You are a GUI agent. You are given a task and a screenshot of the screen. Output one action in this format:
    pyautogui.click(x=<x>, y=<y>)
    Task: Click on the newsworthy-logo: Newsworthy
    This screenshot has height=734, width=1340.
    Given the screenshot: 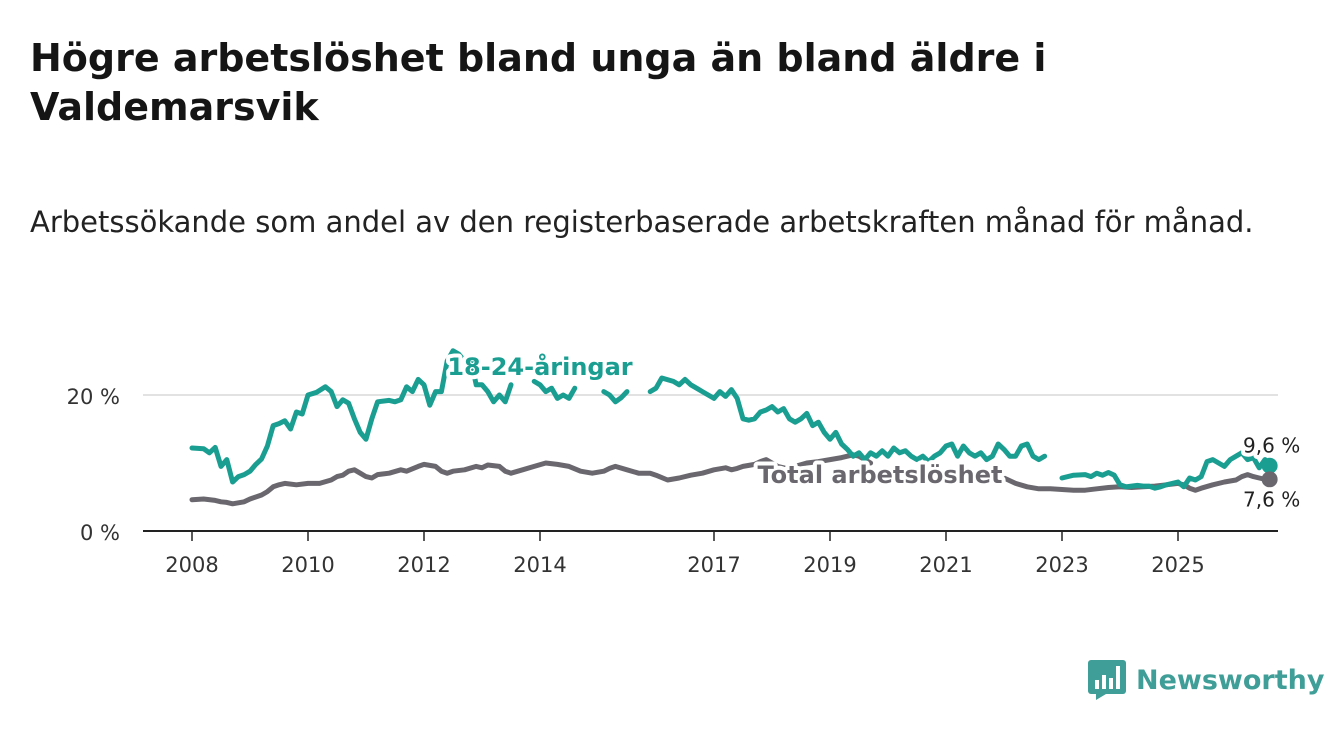 What is the action you would take?
    pyautogui.click(x=1206, y=680)
    